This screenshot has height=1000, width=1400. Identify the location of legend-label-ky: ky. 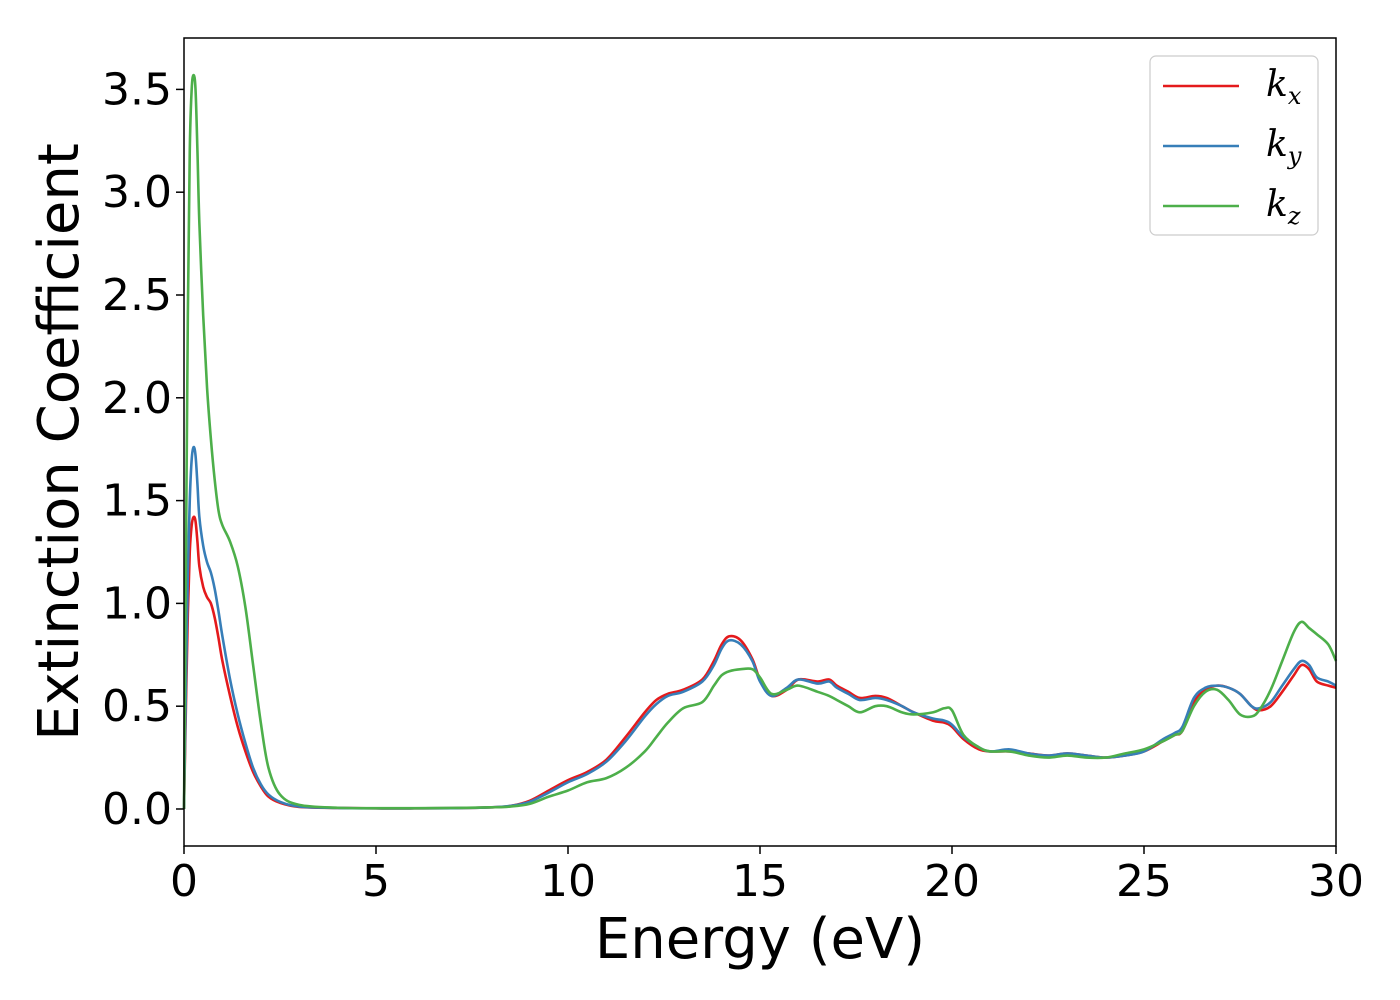
(1284, 147).